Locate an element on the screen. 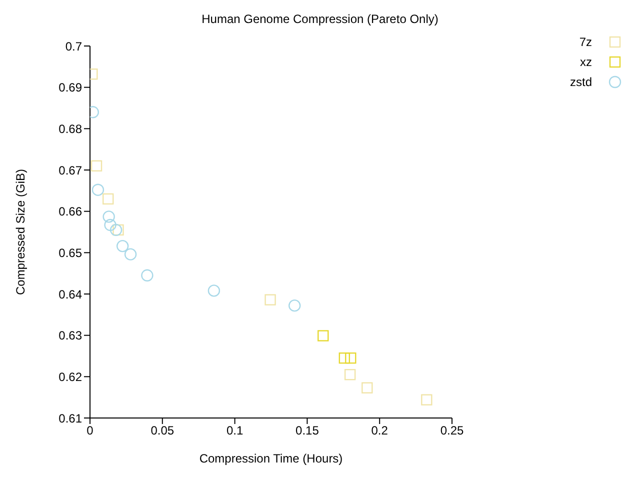  chart-title: Human Genome Compression (Pareto Only) is located at coordinates (320, 20).